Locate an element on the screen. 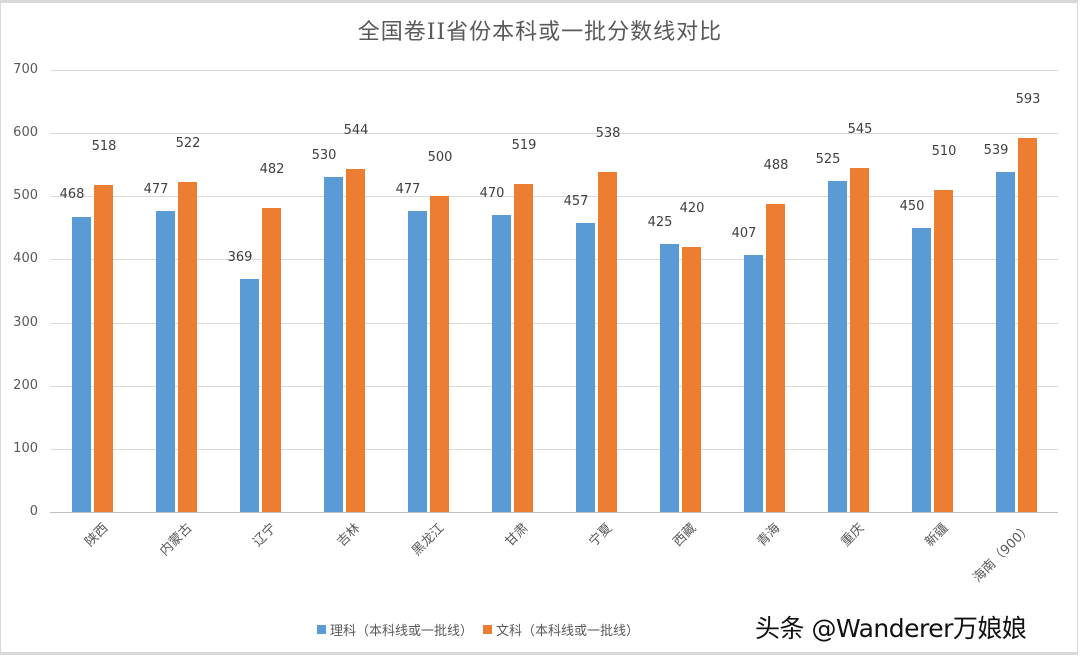 The height and width of the screenshot is (657, 1080). chart-title: 全国卷II省份本科或一批分数线对比 is located at coordinates (540, 32).